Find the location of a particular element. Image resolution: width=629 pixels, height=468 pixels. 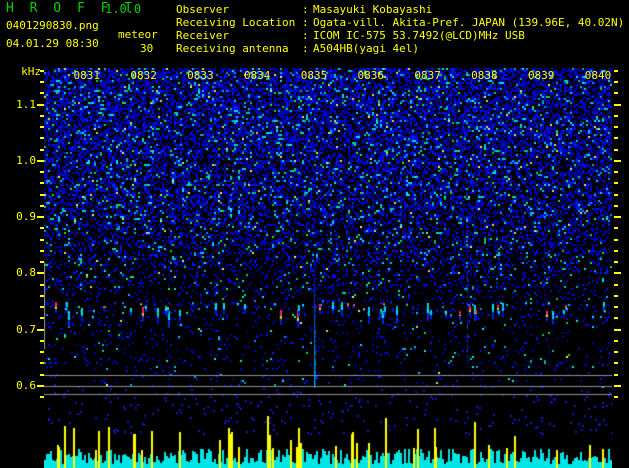

y-tick-label: 0.7 is located at coordinates (26, 329).